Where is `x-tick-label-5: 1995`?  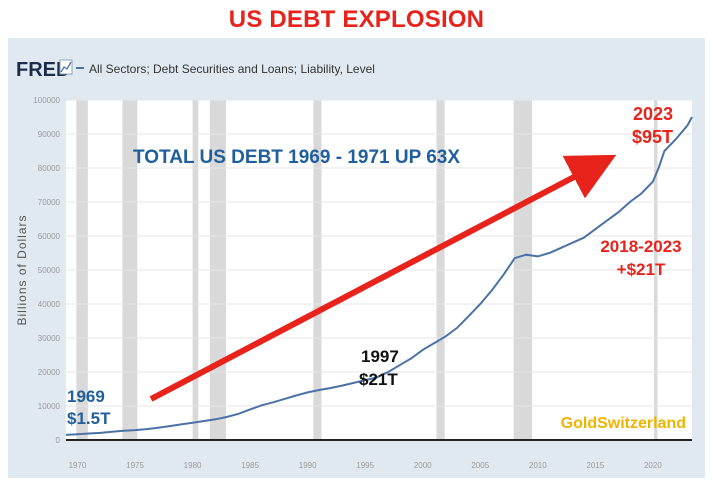
x-tick-label-5: 1995 is located at coordinates (365, 465).